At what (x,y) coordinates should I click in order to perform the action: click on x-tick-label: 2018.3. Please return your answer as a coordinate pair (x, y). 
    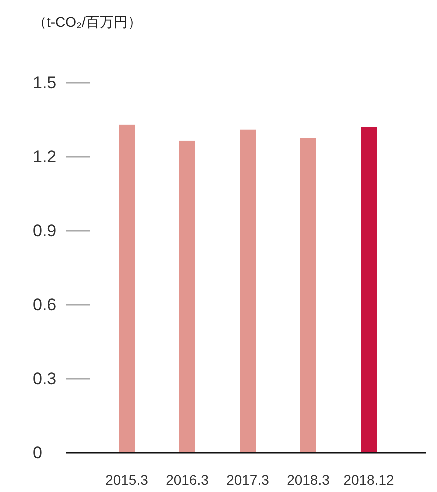
    Looking at the image, I should click on (308, 480).